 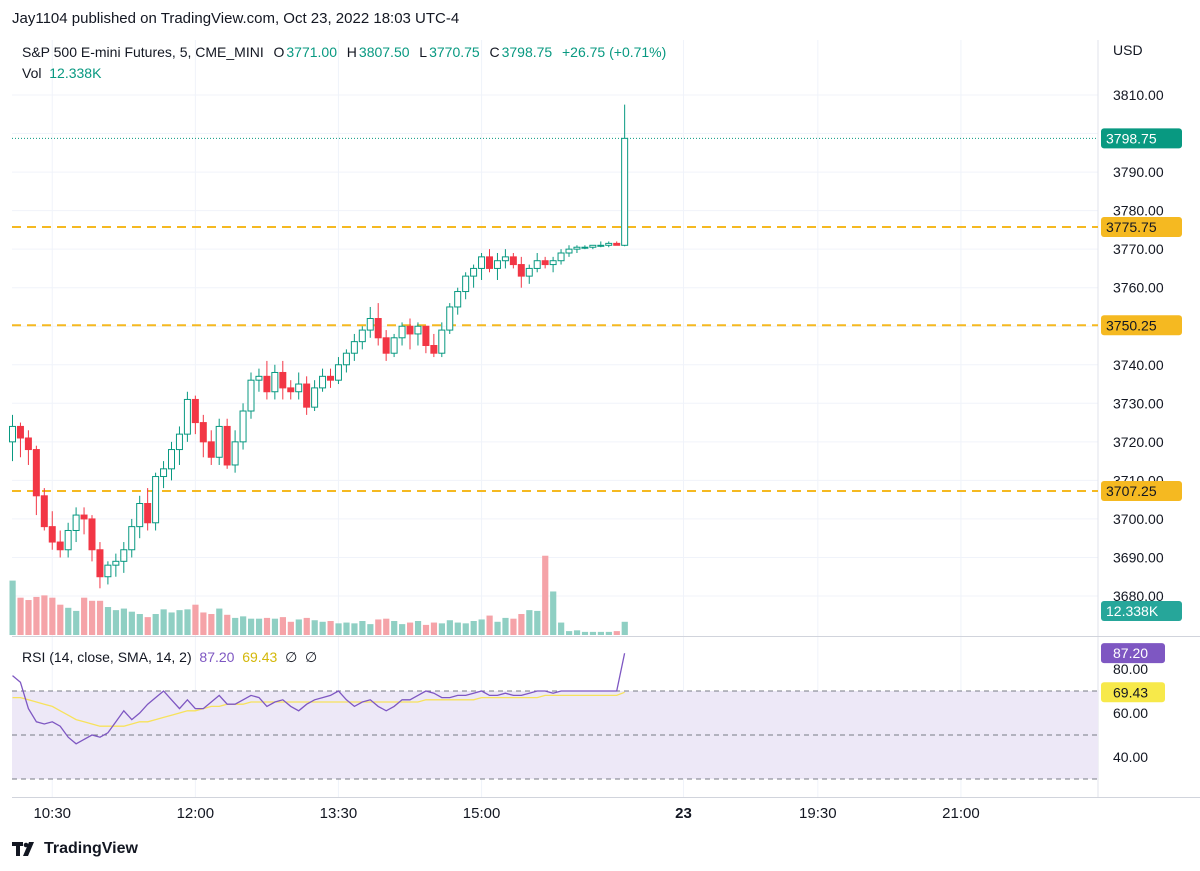 What do you see at coordinates (1130, 713) in the screenshot?
I see `rsi-tick-label: 60.00` at bounding box center [1130, 713].